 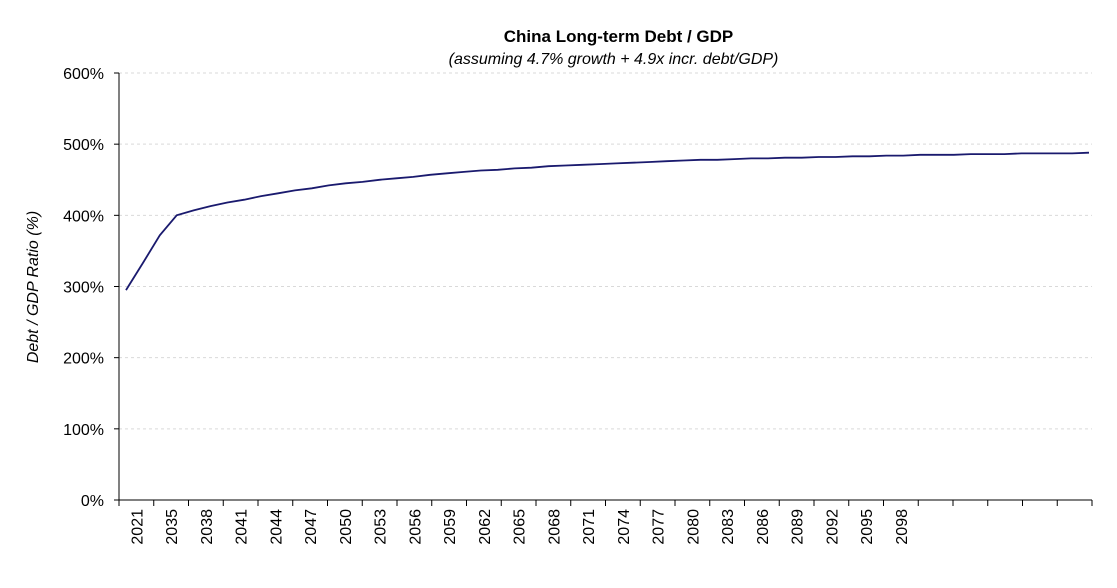 What do you see at coordinates (450, 527) in the screenshot?
I see `x-tick-label: 2059` at bounding box center [450, 527].